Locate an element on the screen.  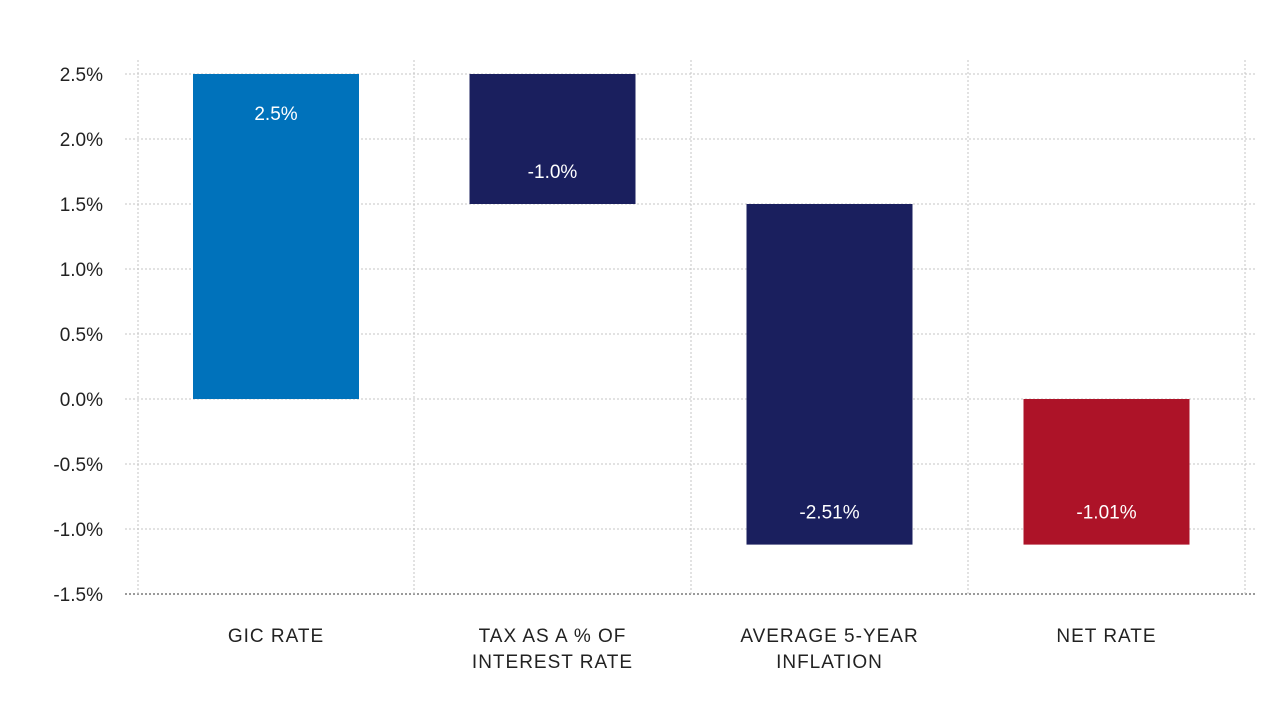
x-category-label: GIC RATE is located at coordinates (276, 636).